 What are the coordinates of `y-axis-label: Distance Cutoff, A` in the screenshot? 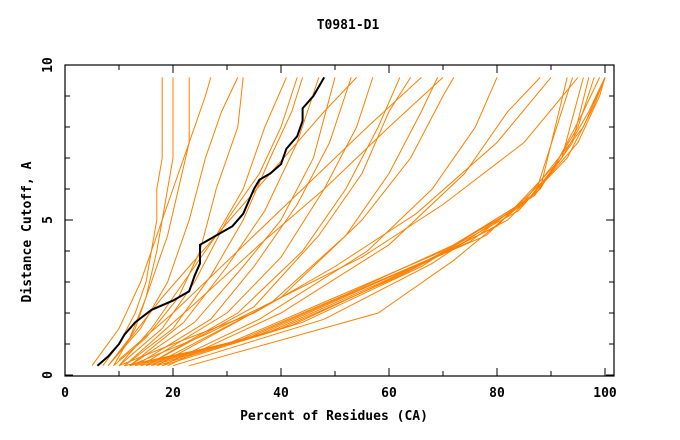 It's located at (27, 231).